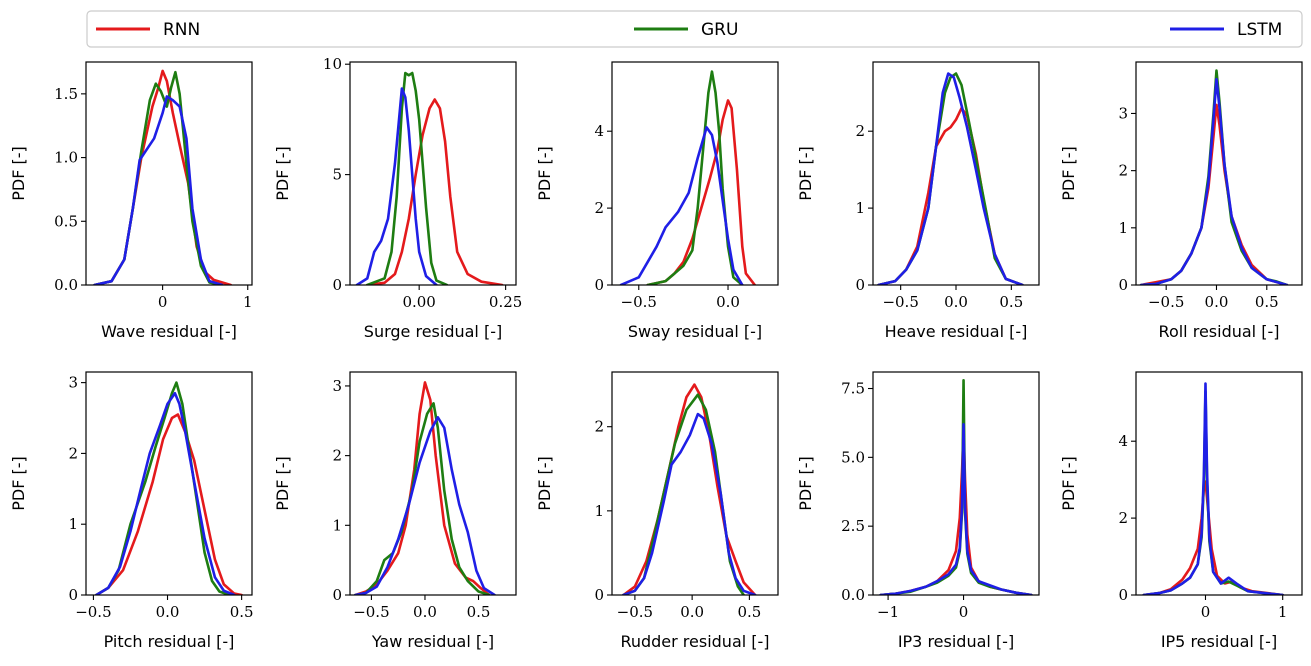 This screenshot has height=666, width=1311. I want to click on subplot-7: −0.5 0.0 0.5 0 1 2 3 Yaw residual [-] PDF [-], so click(395, 511).